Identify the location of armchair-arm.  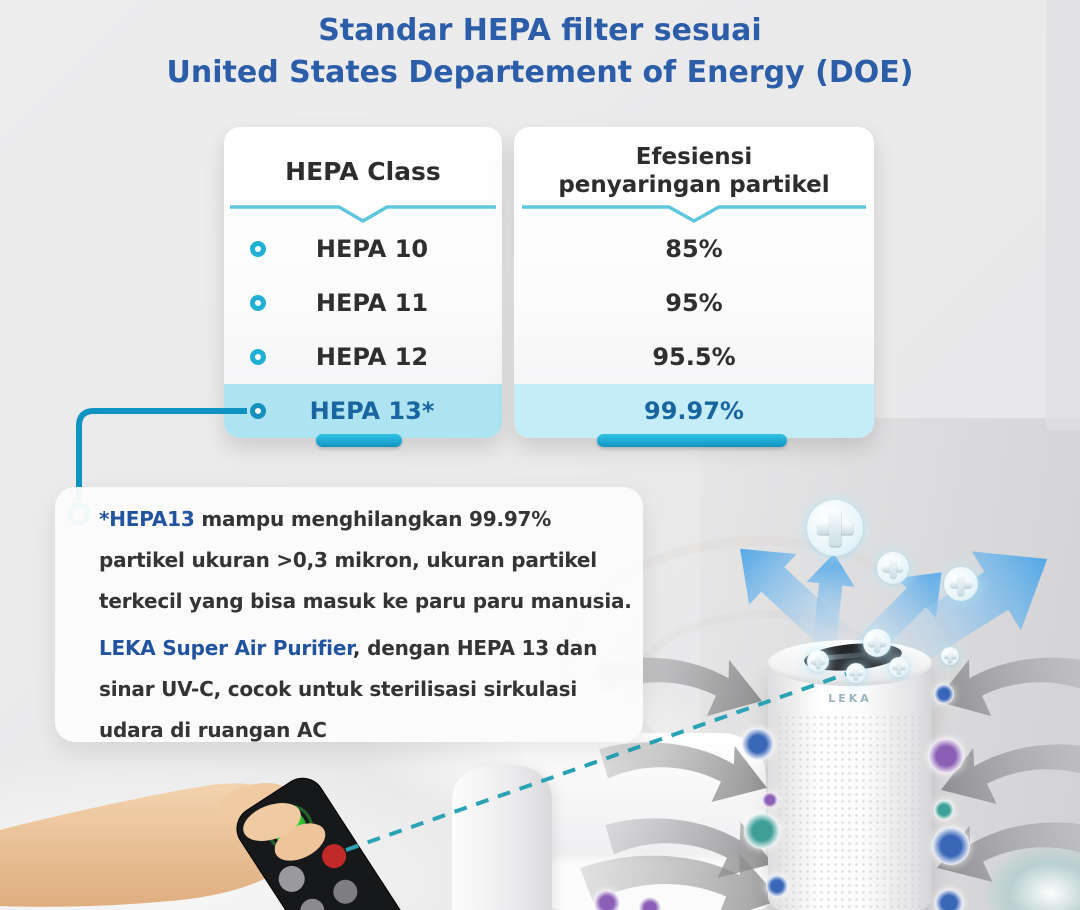
(502, 838).